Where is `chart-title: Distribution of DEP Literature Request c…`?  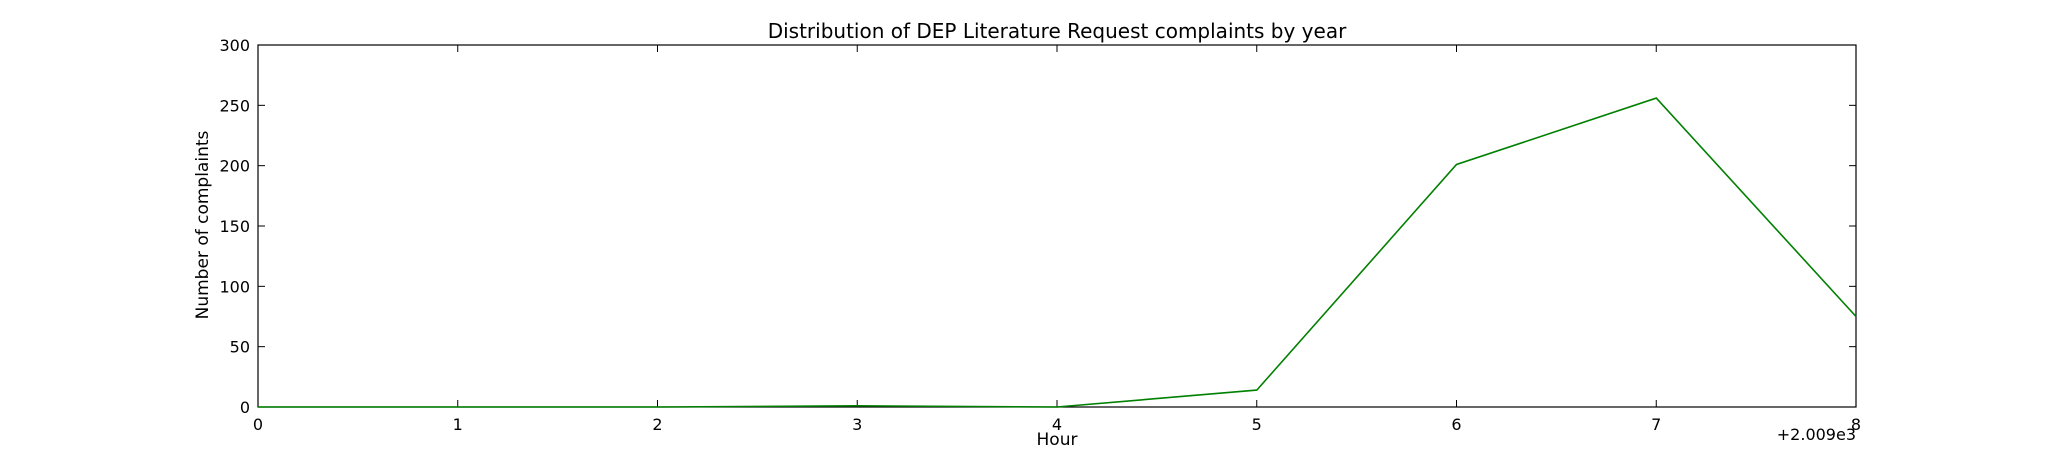 chart-title: Distribution of DEP Literature Request c… is located at coordinates (1057, 31).